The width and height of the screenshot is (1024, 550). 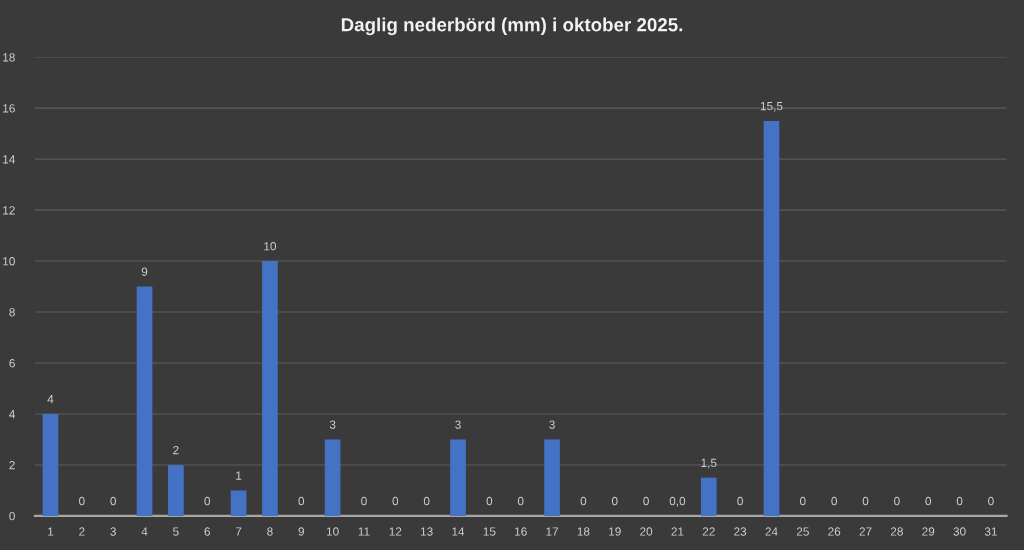 I want to click on x-tick-label: 25, so click(x=802, y=531).